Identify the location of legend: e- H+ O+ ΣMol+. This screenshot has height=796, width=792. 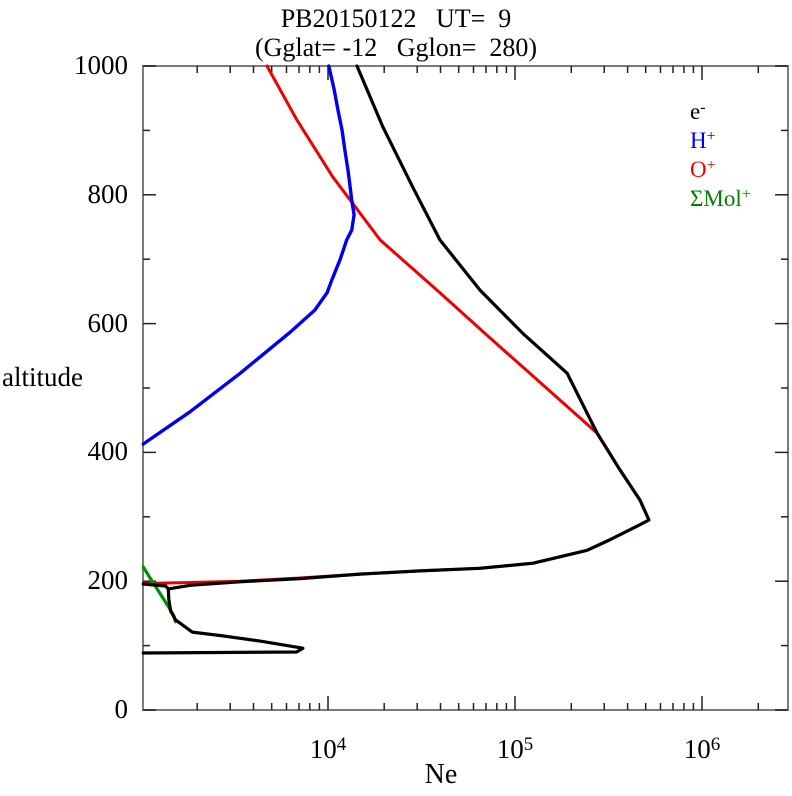
(720, 155).